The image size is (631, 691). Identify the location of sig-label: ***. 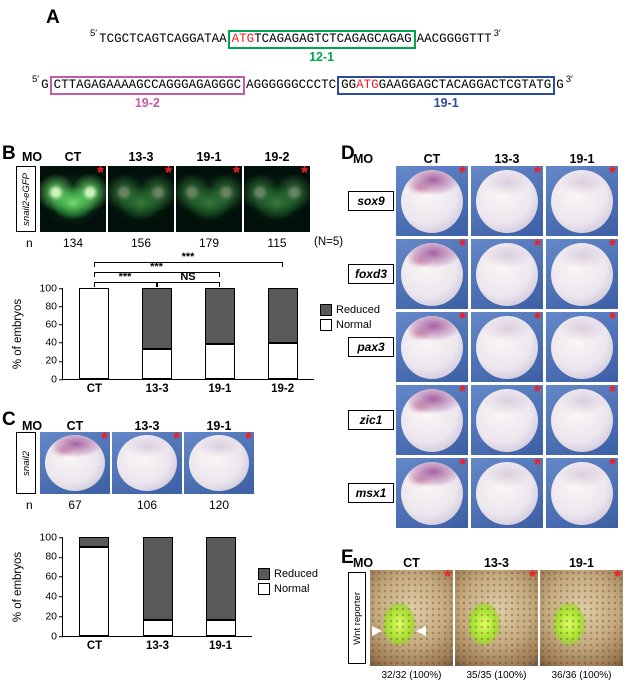
(188, 257).